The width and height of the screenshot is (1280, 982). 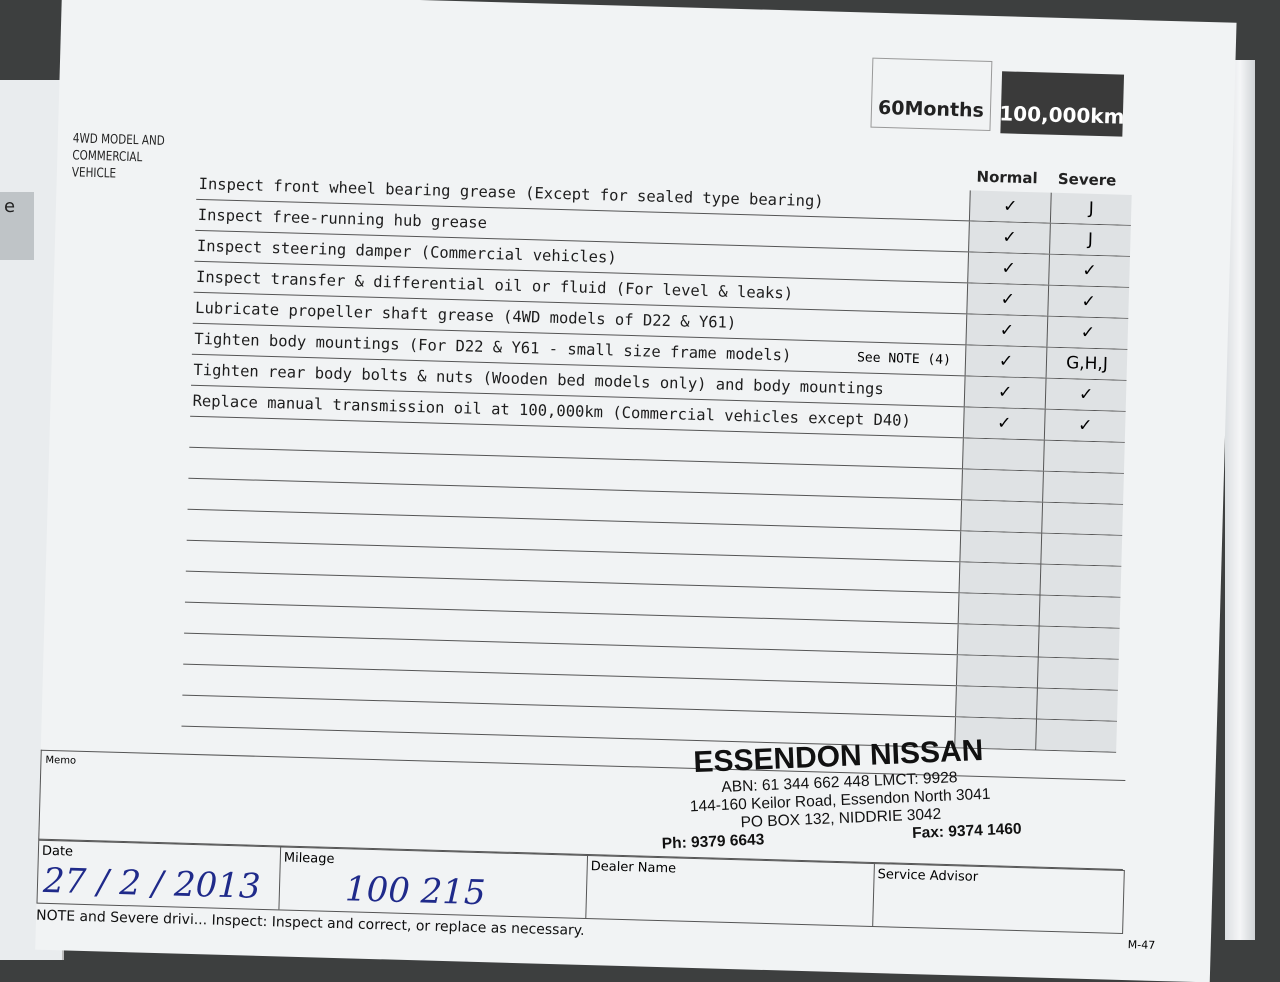 What do you see at coordinates (1087, 179) in the screenshot?
I see `severe-column-header: Severe` at bounding box center [1087, 179].